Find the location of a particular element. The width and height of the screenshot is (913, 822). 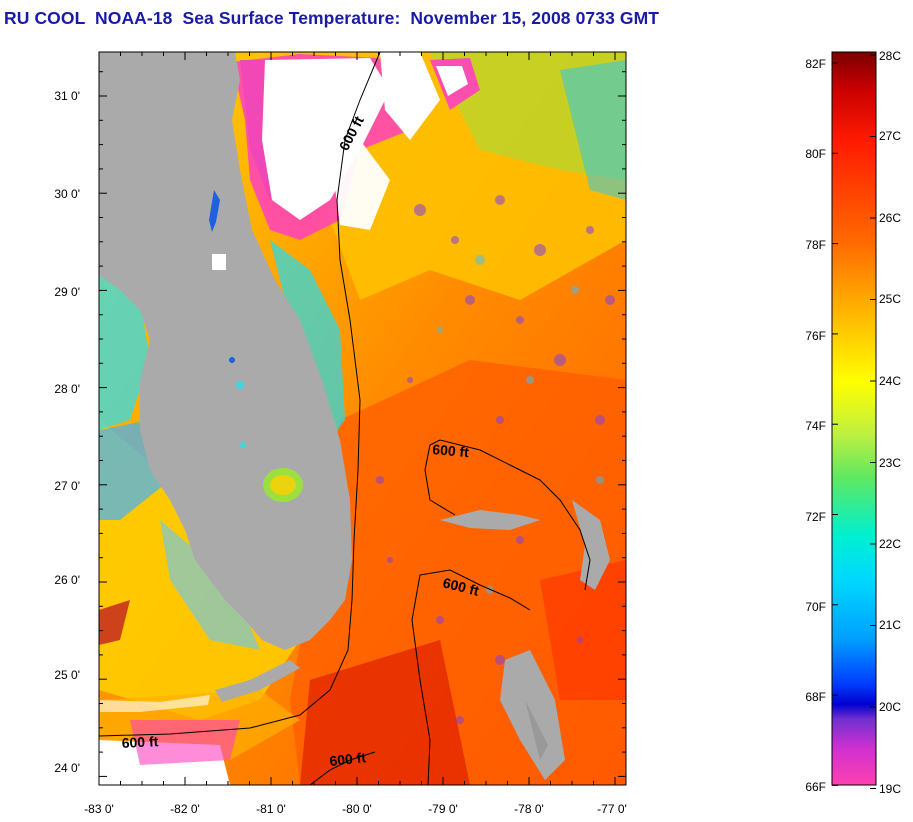

lon-tick-label: -78 0' is located at coordinates (529, 809).